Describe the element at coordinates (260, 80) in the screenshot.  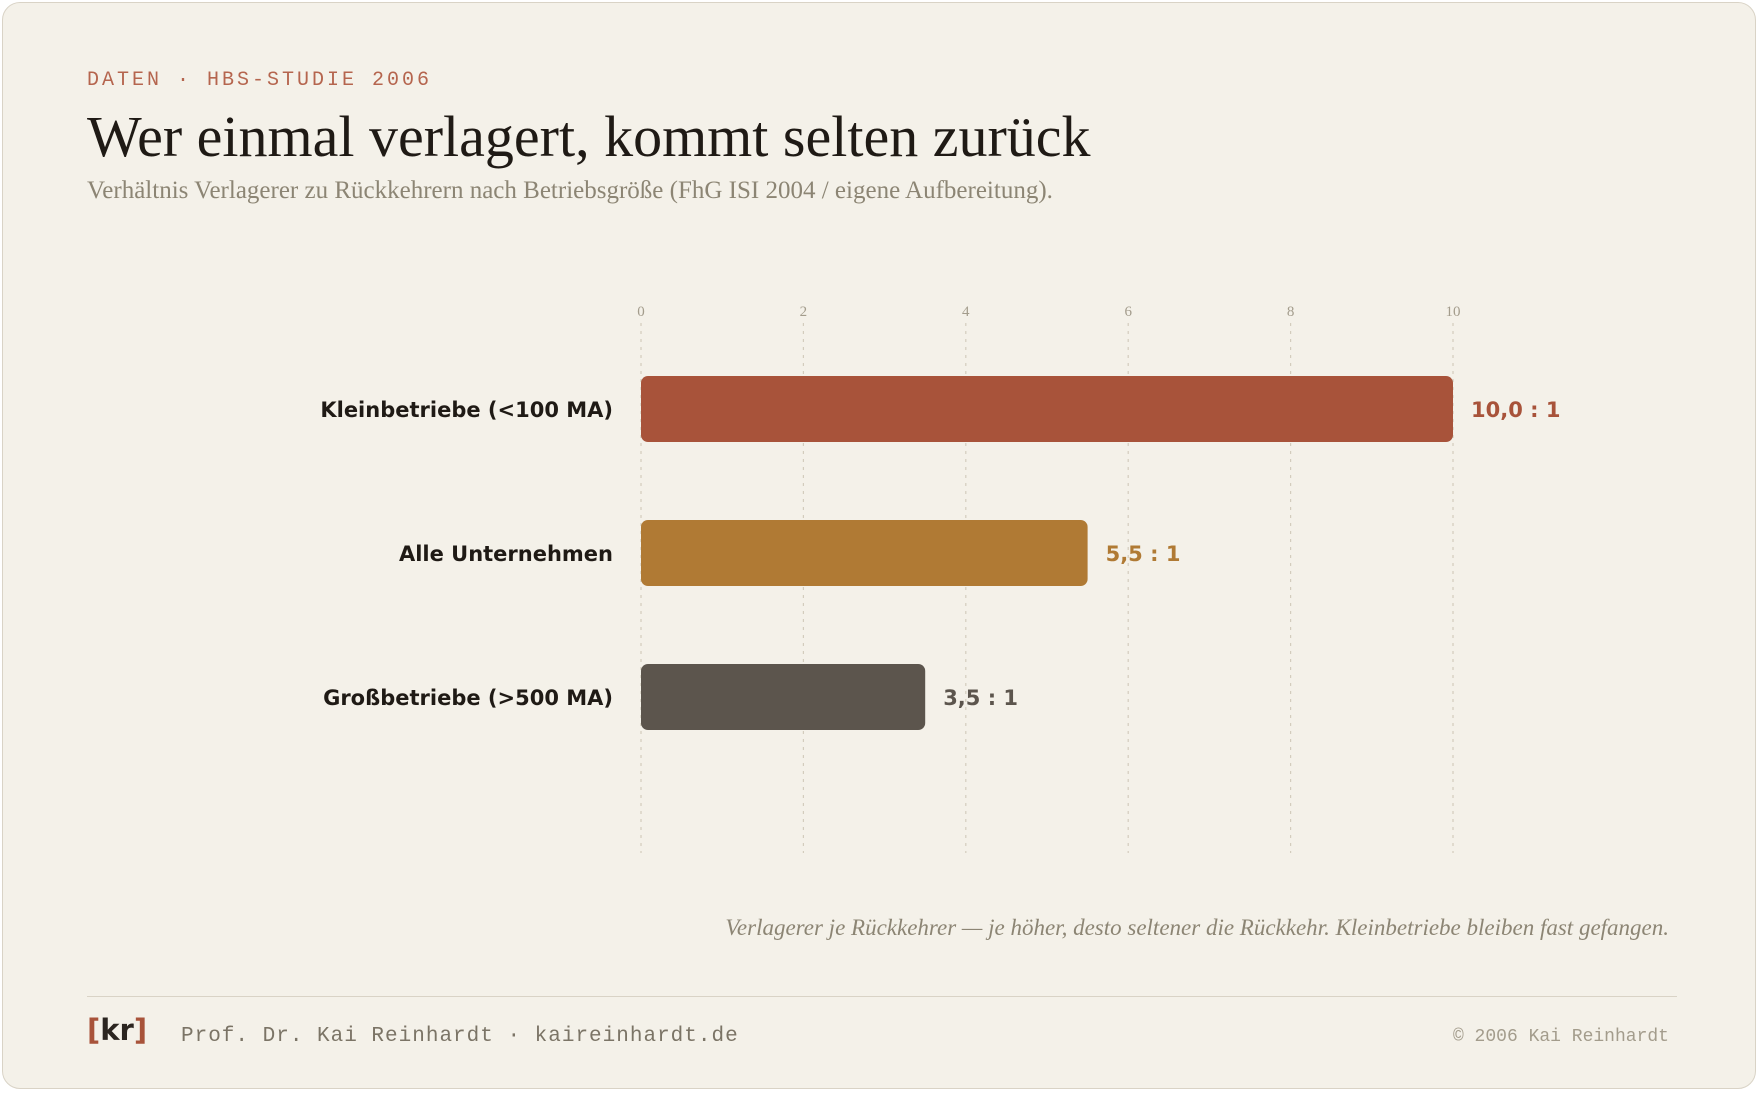
I see `eyebrow-label: DATEN · HBS-STUDIE 2006` at that location.